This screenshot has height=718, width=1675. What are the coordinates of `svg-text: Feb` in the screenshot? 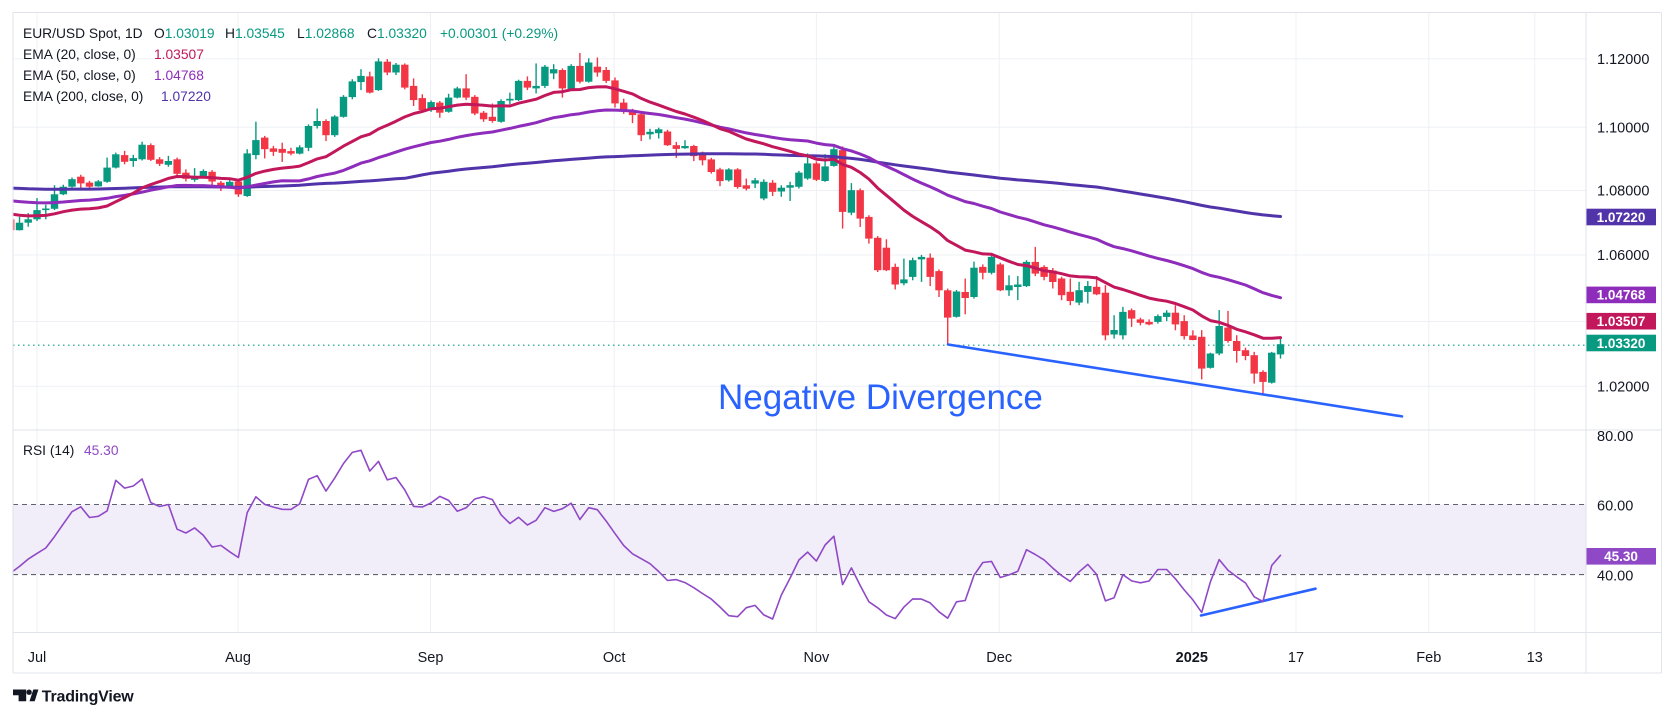 It's located at (1428, 658).